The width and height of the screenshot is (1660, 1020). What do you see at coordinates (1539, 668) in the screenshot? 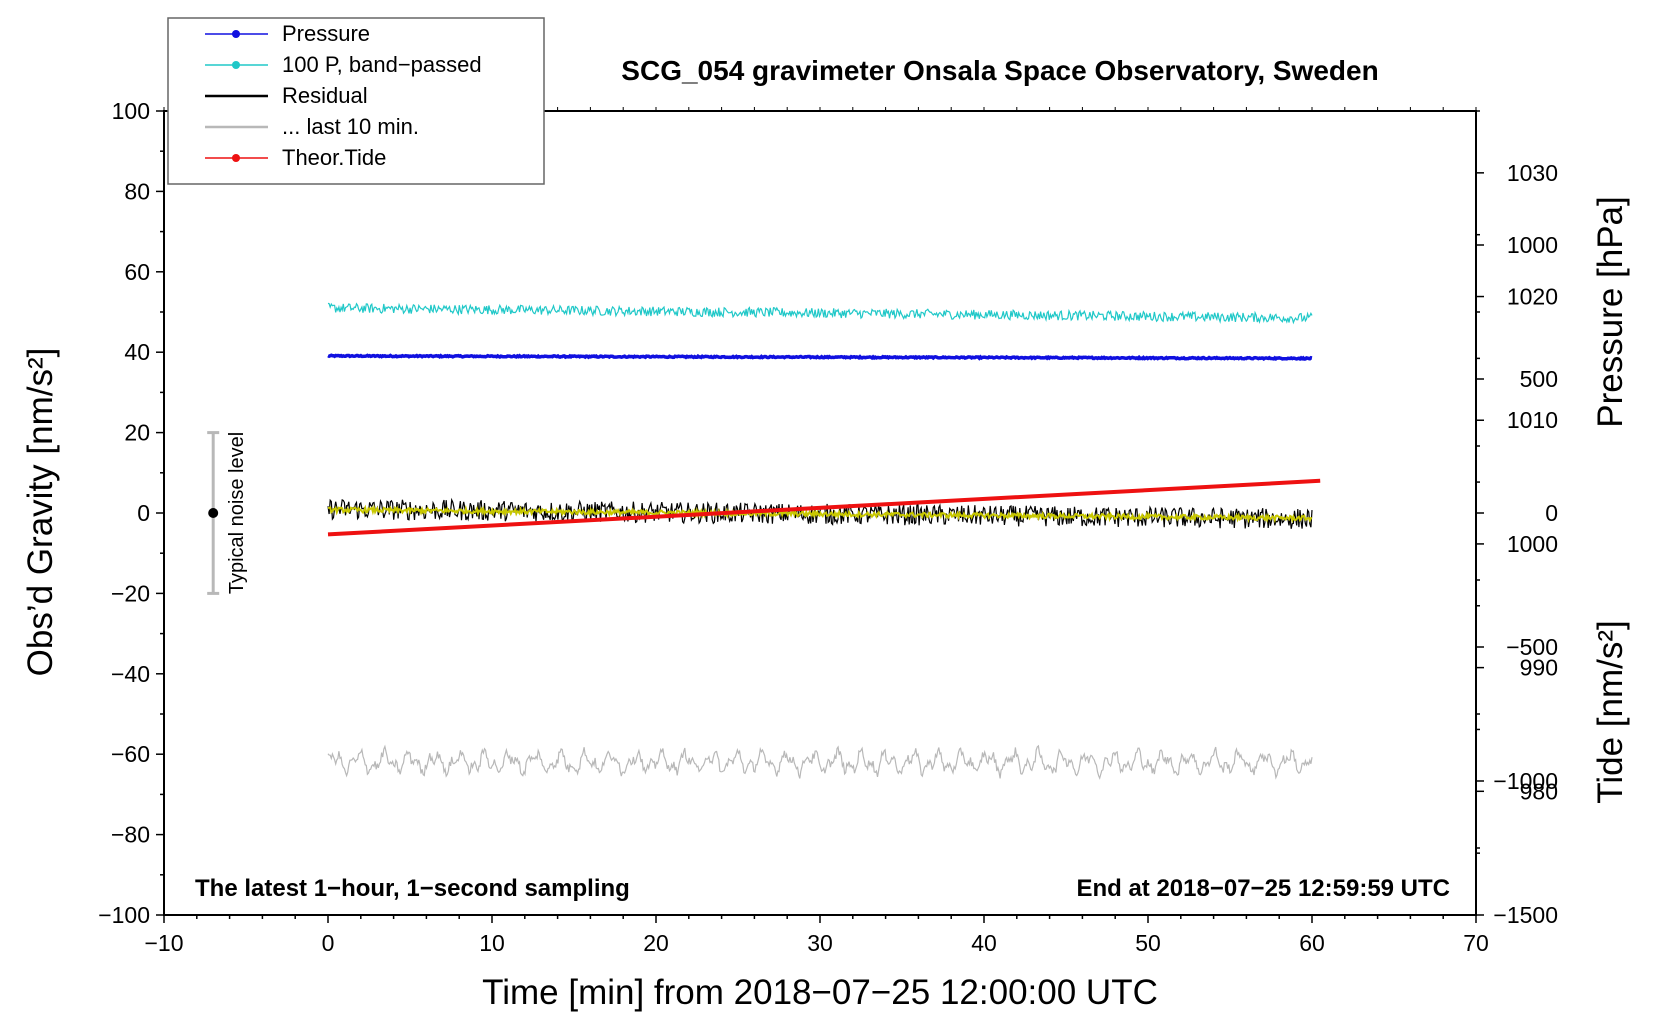
I see `y-pressure-tick-label: 990` at bounding box center [1539, 668].